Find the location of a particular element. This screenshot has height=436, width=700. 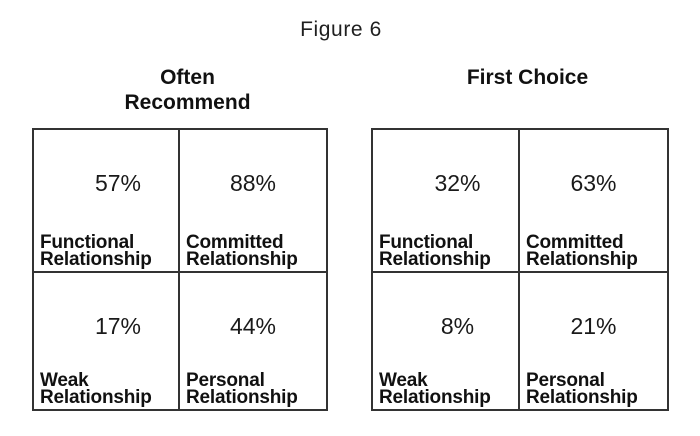

quadrant-percent: 44% is located at coordinates (253, 326).